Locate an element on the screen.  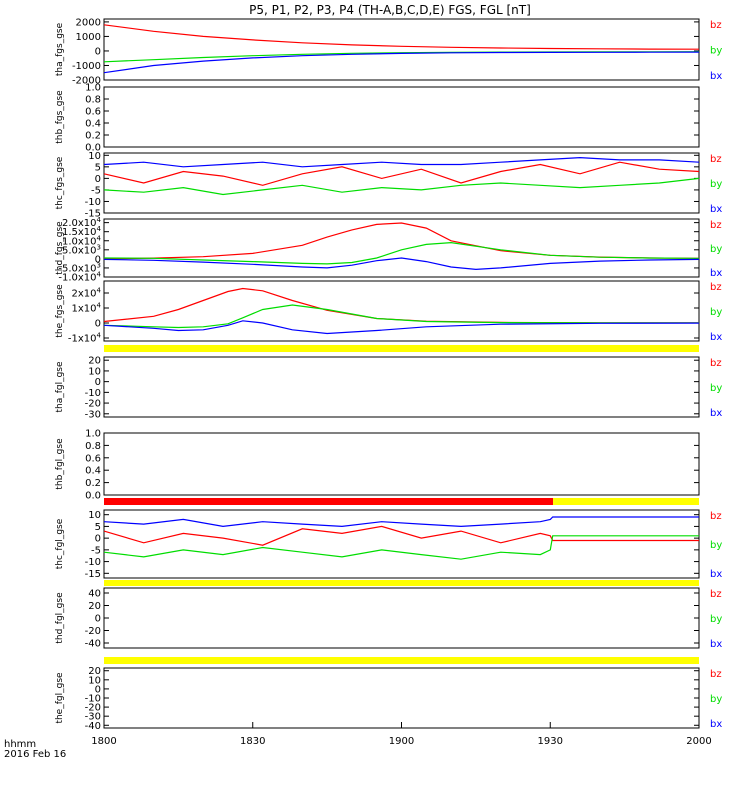
y-tick-label: 1x10⁴ is located at coordinates (87, 308).